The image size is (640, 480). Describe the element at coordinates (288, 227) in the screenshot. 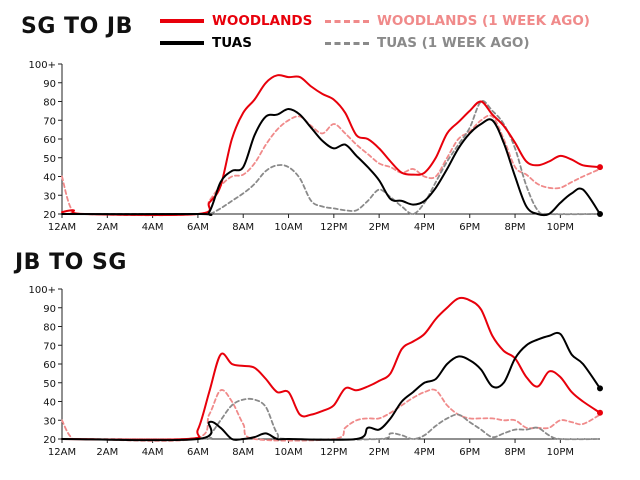

I see `sg-to-jb-x-tick-label: 10AM` at that location.